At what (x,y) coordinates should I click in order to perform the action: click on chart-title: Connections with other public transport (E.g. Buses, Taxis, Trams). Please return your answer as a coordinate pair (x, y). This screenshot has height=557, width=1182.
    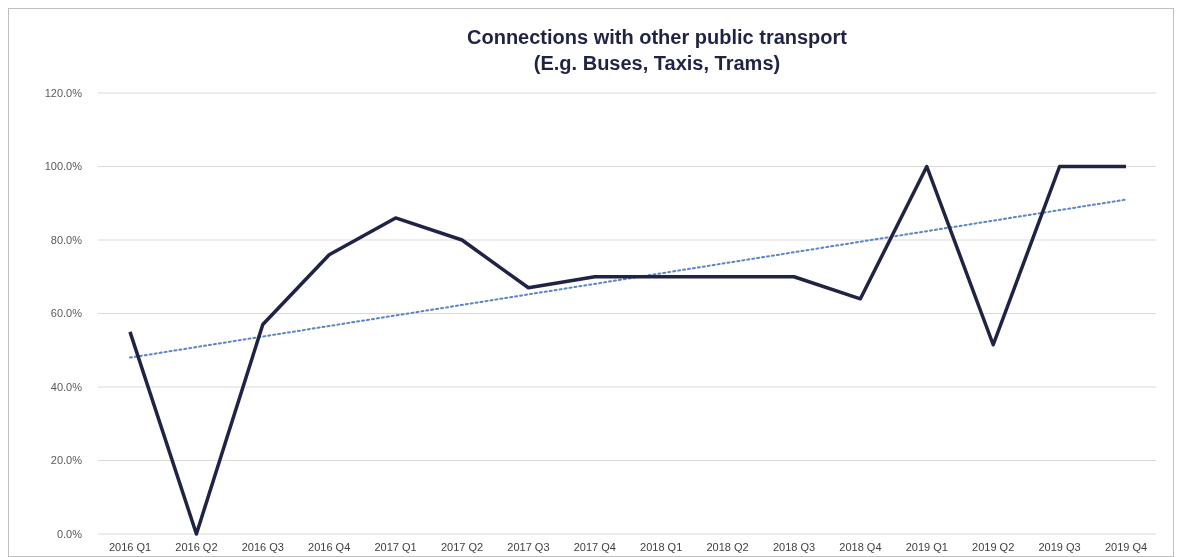
    Looking at the image, I should click on (657, 50).